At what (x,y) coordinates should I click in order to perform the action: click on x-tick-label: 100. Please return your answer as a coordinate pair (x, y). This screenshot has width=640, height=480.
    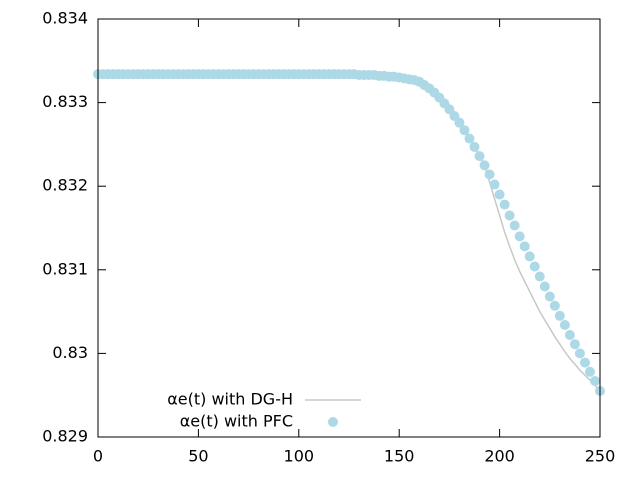
    Looking at the image, I should click on (299, 456).